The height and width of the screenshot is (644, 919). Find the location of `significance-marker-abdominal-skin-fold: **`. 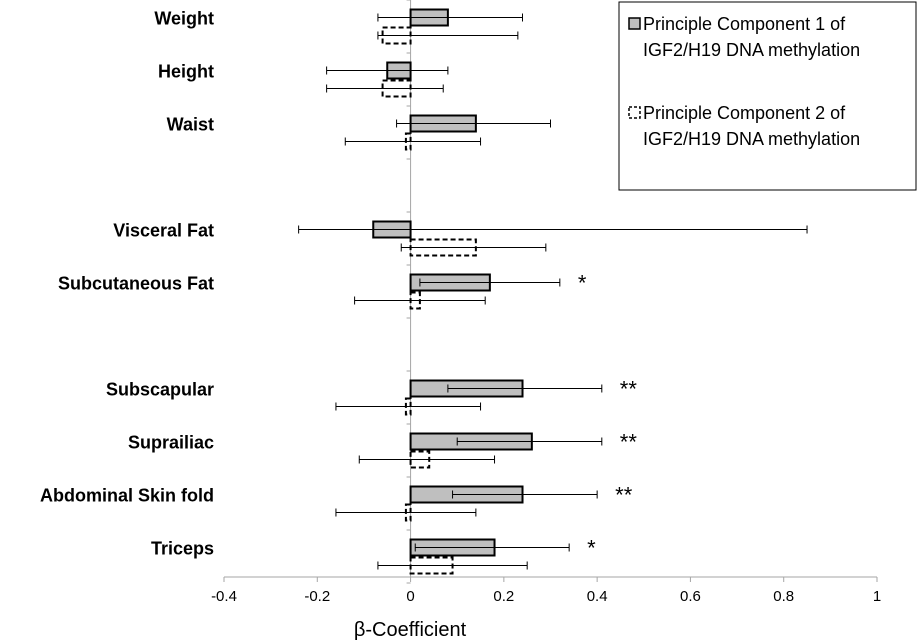

significance-marker-abdominal-skin-fold: ** is located at coordinates (624, 495).